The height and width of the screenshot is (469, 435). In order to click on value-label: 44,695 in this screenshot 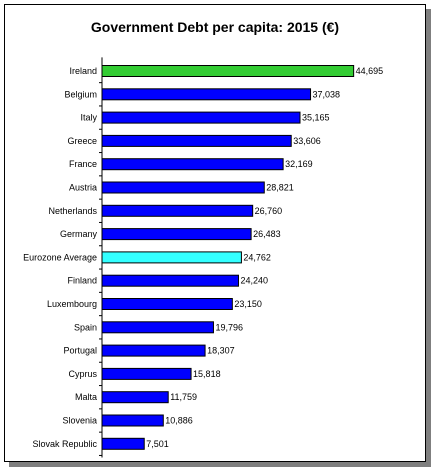, I will do `click(370, 71)`.